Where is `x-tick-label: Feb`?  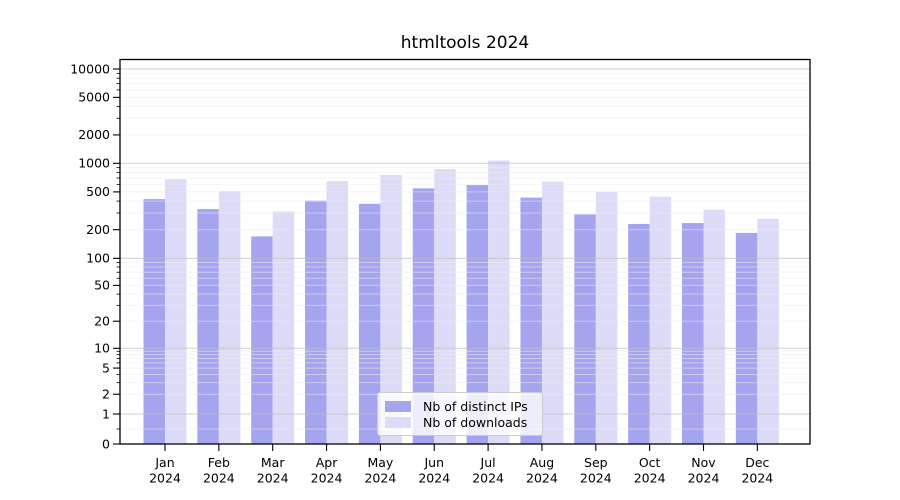 x-tick-label: Feb is located at coordinates (219, 462).